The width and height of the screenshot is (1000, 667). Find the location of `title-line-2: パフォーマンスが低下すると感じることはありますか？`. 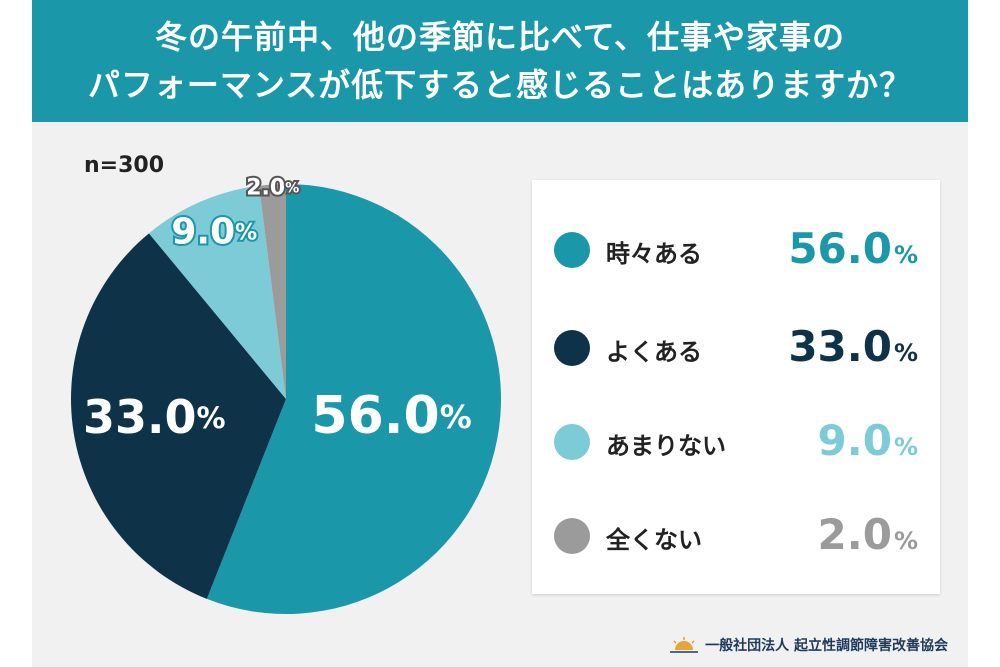

title-line-2: パフォーマンスが低下すると感じることはありますか？ is located at coordinates (500, 85).